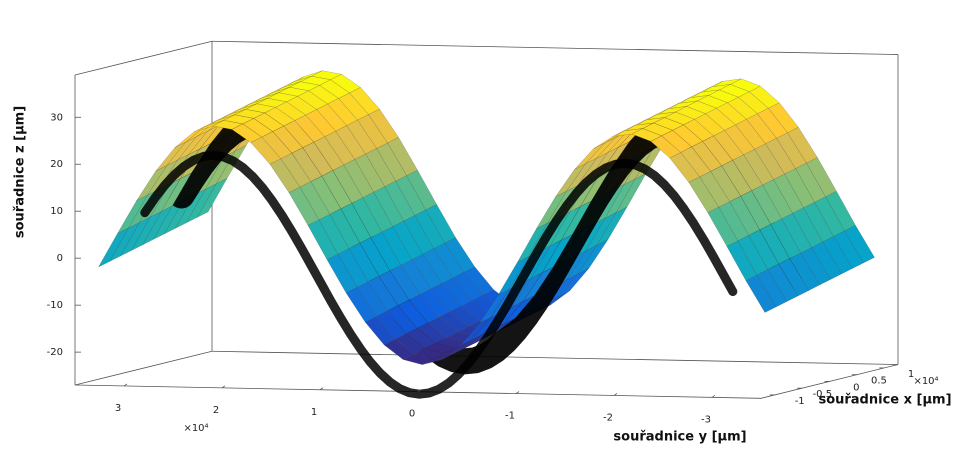  I want to click on x-tick-label: -0.5, so click(823, 394).